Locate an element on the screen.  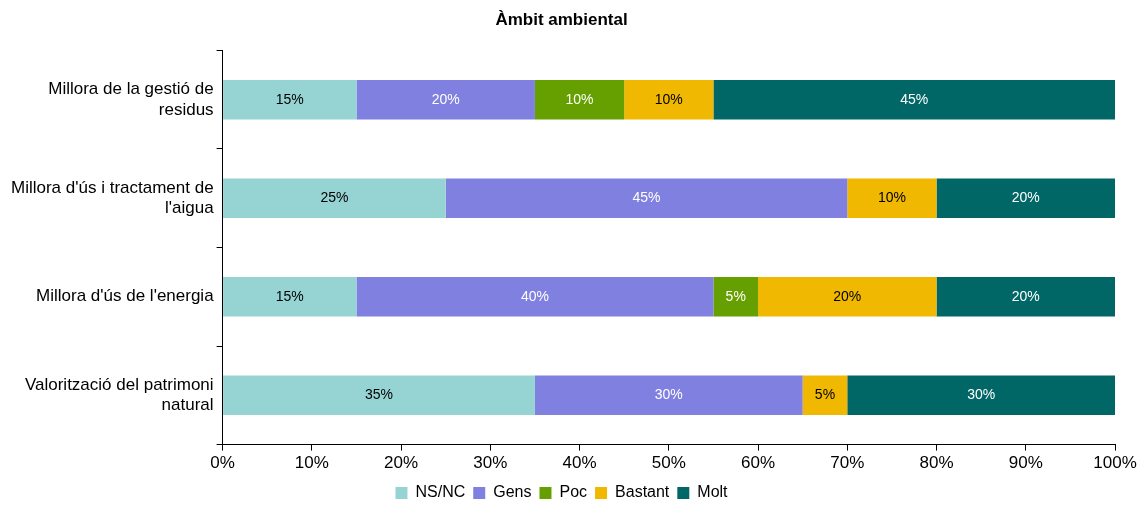
x-tick-label: 20% is located at coordinates (401, 463).